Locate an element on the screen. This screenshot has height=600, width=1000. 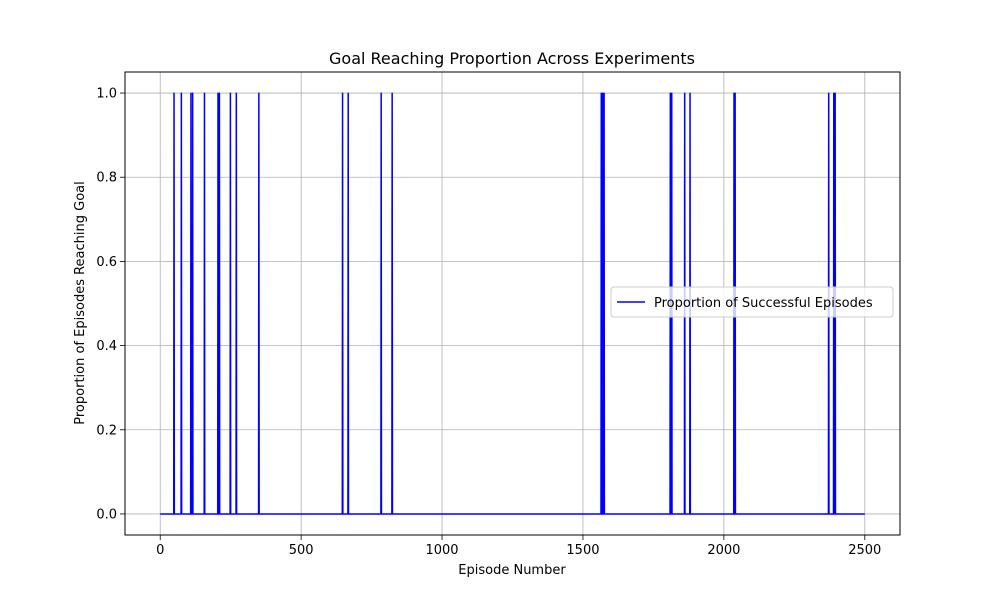
y-tick-label-2: 0.4 is located at coordinates (106, 346).